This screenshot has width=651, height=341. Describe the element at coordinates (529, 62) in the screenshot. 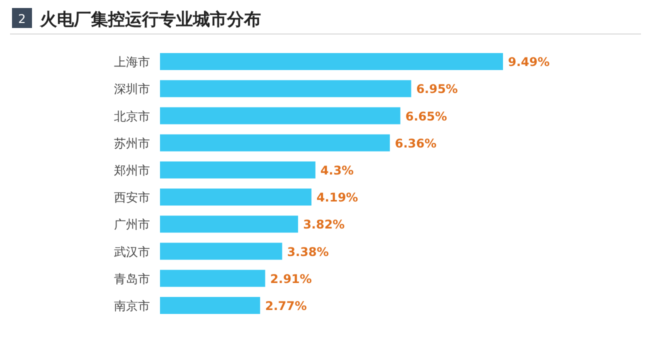

I see `data-label: 9.49%` at that location.